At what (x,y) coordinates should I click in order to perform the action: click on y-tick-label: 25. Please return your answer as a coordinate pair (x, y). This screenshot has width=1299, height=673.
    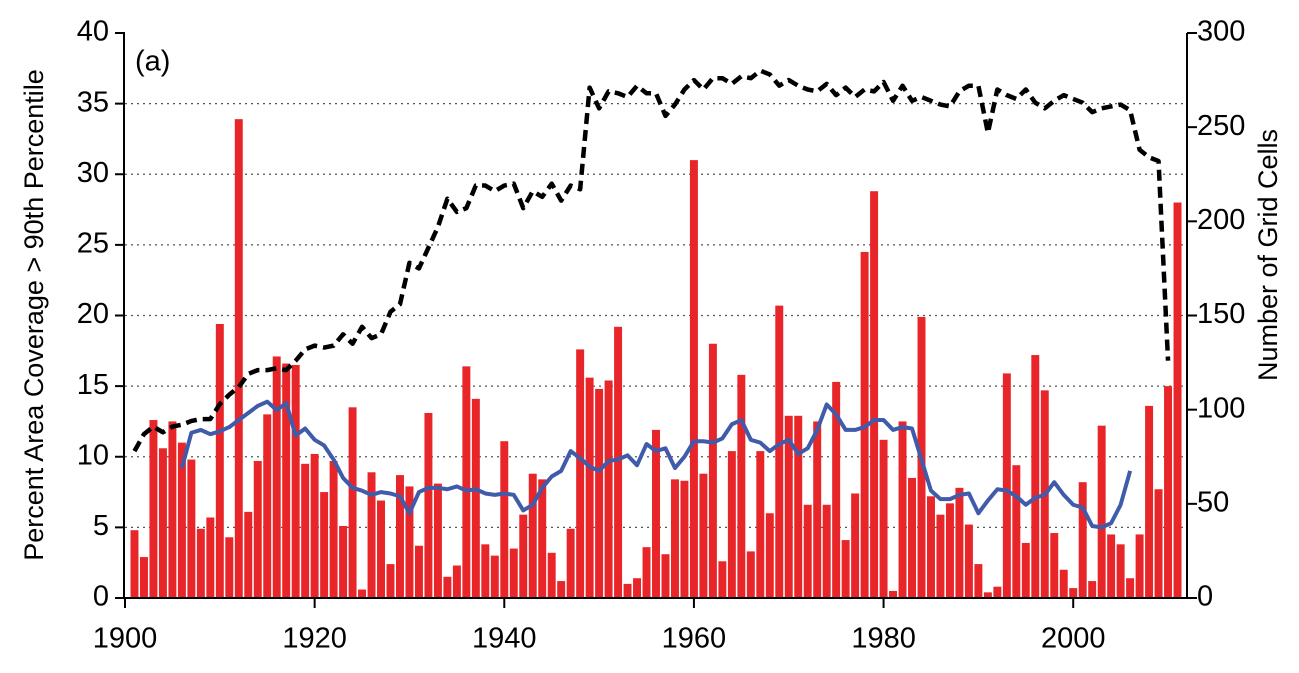
    Looking at the image, I should click on (93, 244).